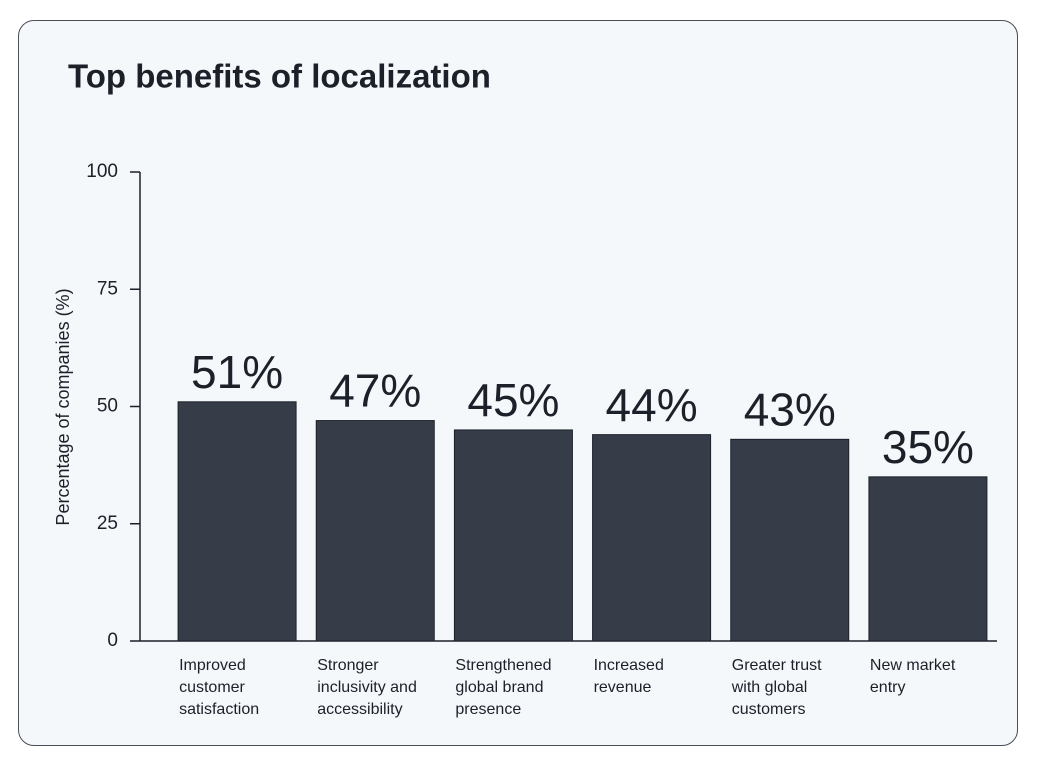 This screenshot has width=1043, height=772. Describe the element at coordinates (112, 640) in the screenshot. I see `y-tick-label: 0` at that location.